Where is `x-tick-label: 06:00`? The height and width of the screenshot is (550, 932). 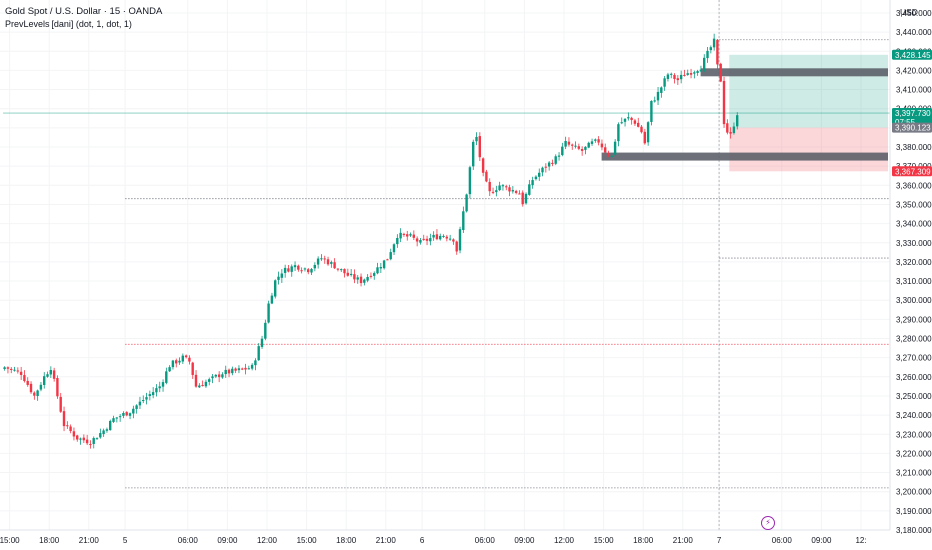
x-tick-label: 06:00 is located at coordinates (485, 540).